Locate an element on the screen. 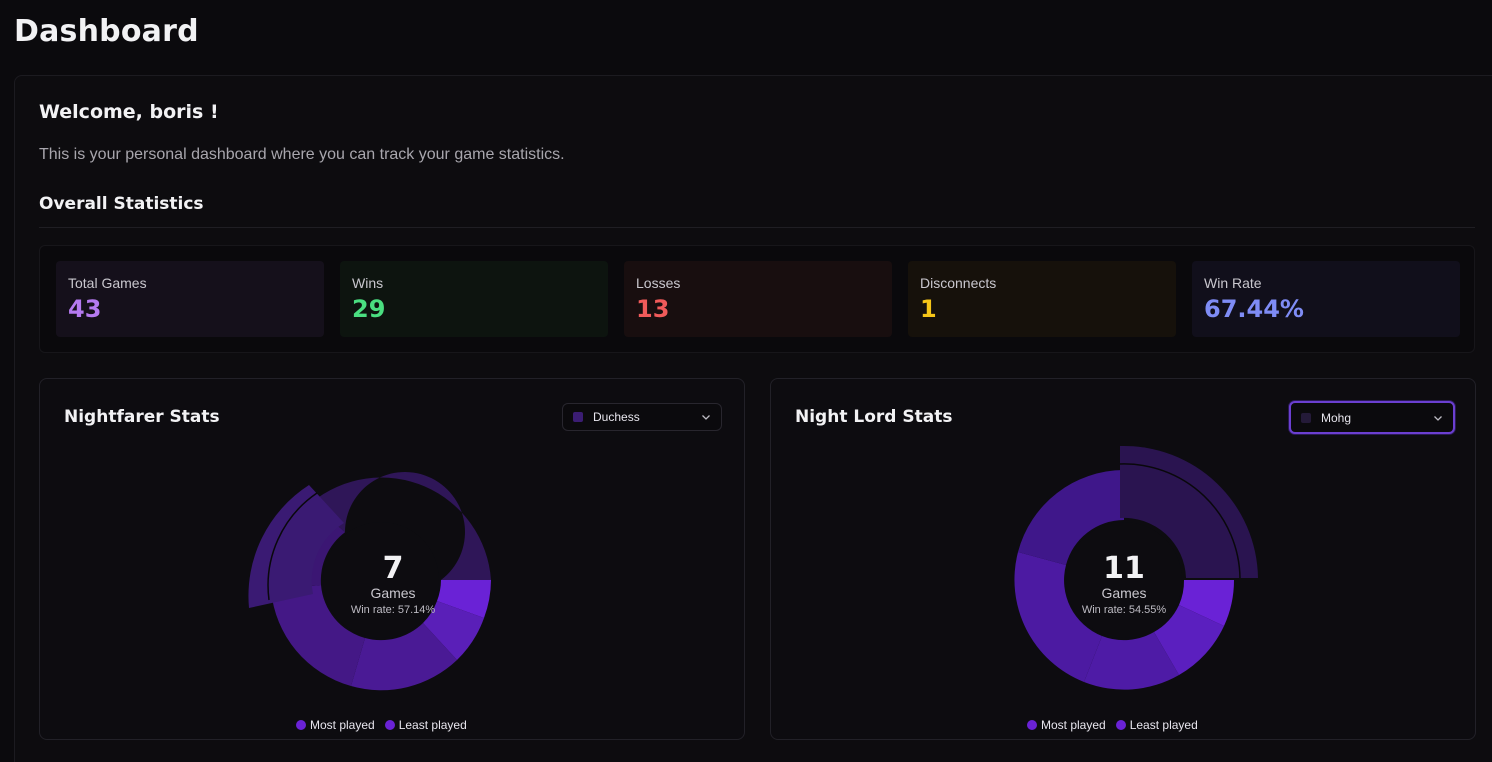  stat-value: 13 is located at coordinates (653, 309).